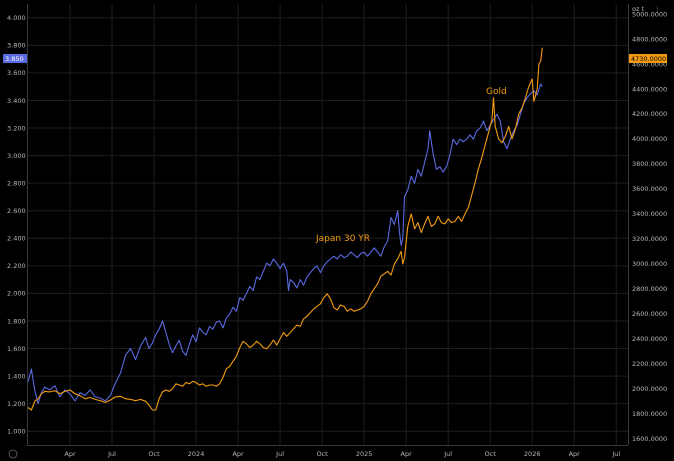 The image size is (674, 461). Describe the element at coordinates (16, 128) in the screenshot. I see `left-tick-label: 3.200` at that location.